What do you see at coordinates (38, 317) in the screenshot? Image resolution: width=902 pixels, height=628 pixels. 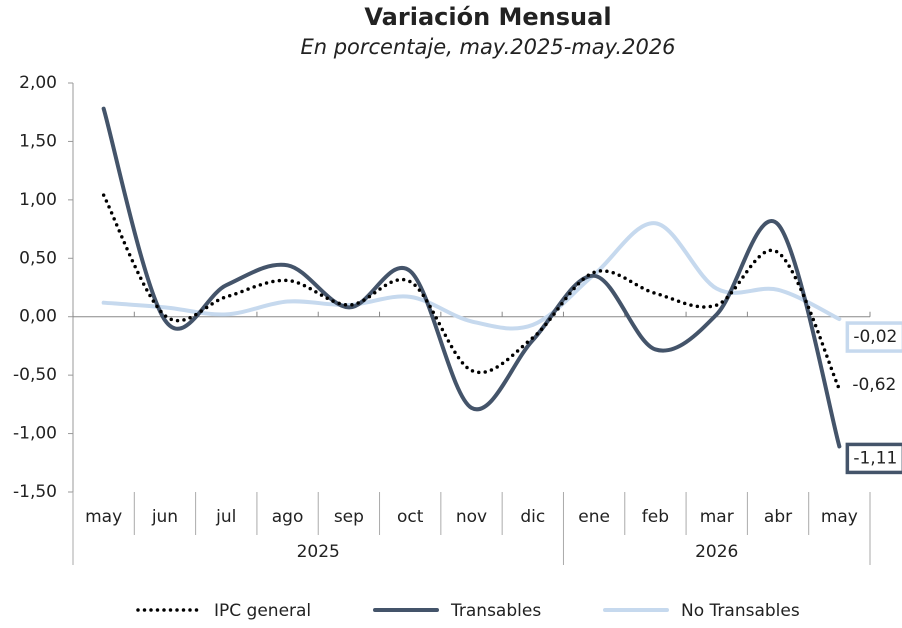 I see `y-tick-label: 0,00` at bounding box center [38, 317].